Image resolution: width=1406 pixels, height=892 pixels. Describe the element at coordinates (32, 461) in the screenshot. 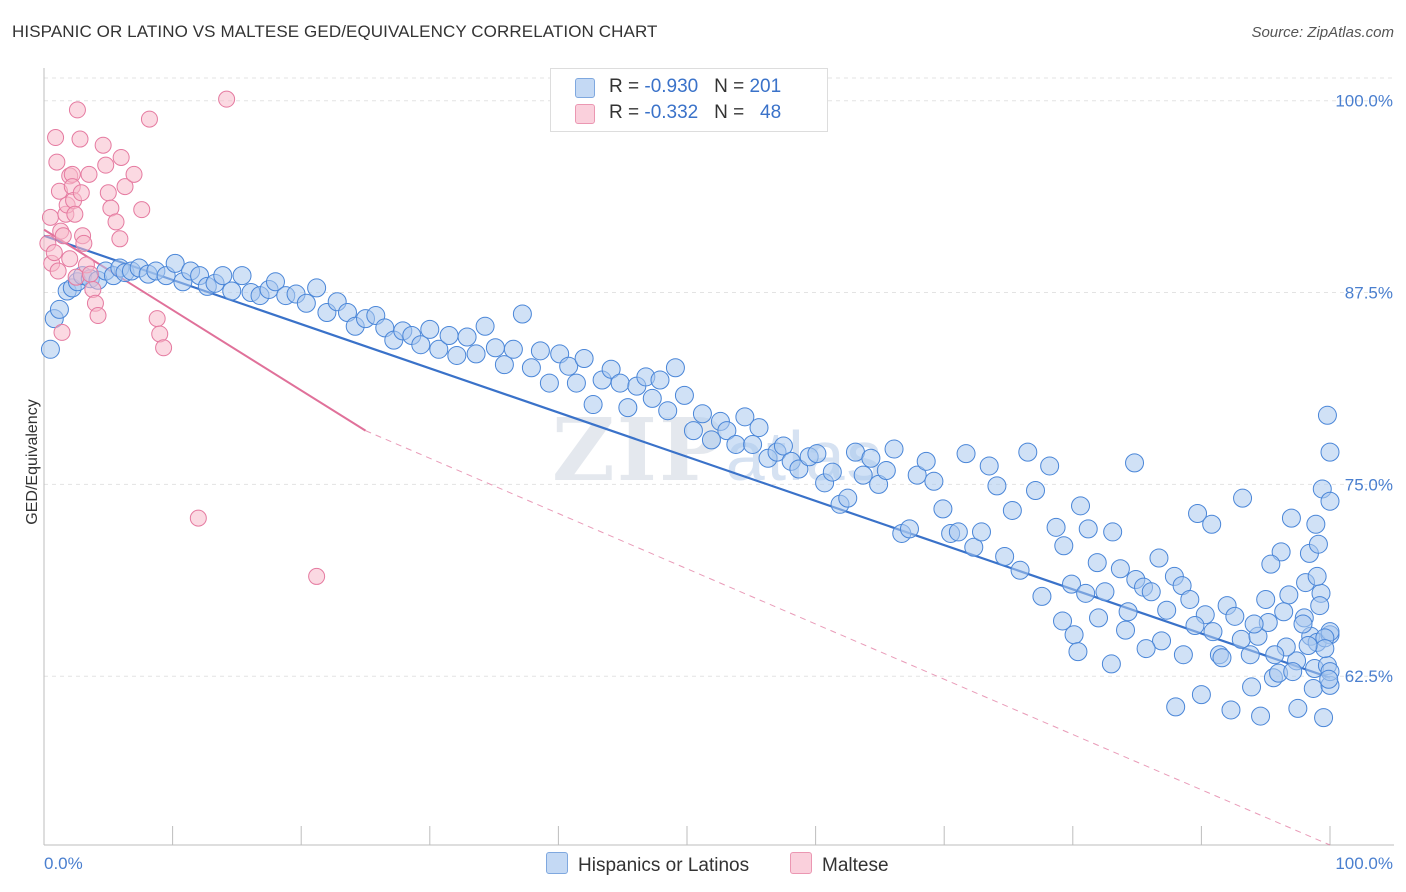

I see `y-axis-label: GED/Equivalency` at that location.